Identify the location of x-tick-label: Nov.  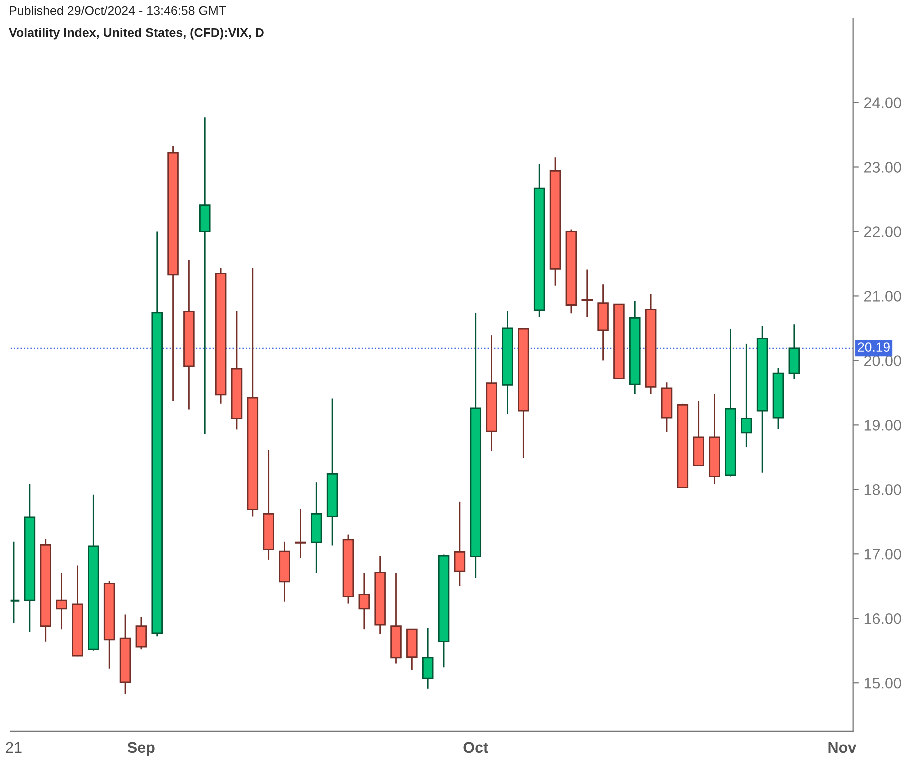
(842, 748).